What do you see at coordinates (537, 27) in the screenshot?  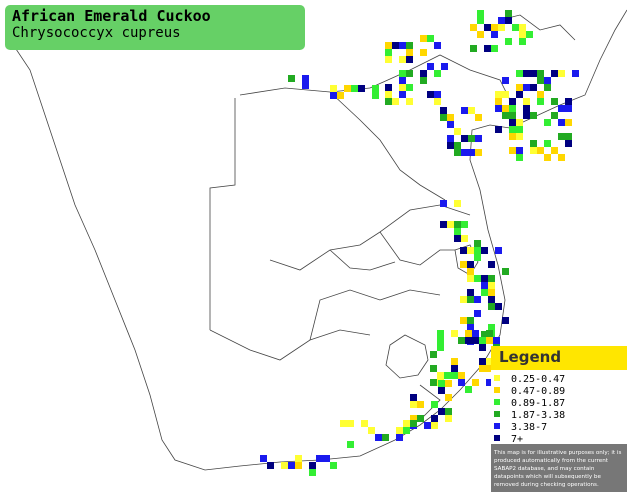 I see `mozambique-border` at bounding box center [537, 27].